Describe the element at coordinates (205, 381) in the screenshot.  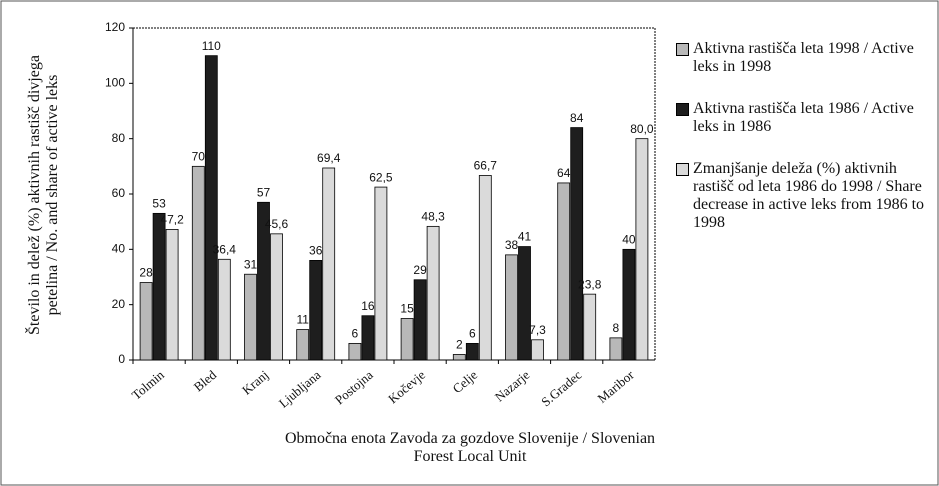
I see `x-tick-label: Bled` at that location.